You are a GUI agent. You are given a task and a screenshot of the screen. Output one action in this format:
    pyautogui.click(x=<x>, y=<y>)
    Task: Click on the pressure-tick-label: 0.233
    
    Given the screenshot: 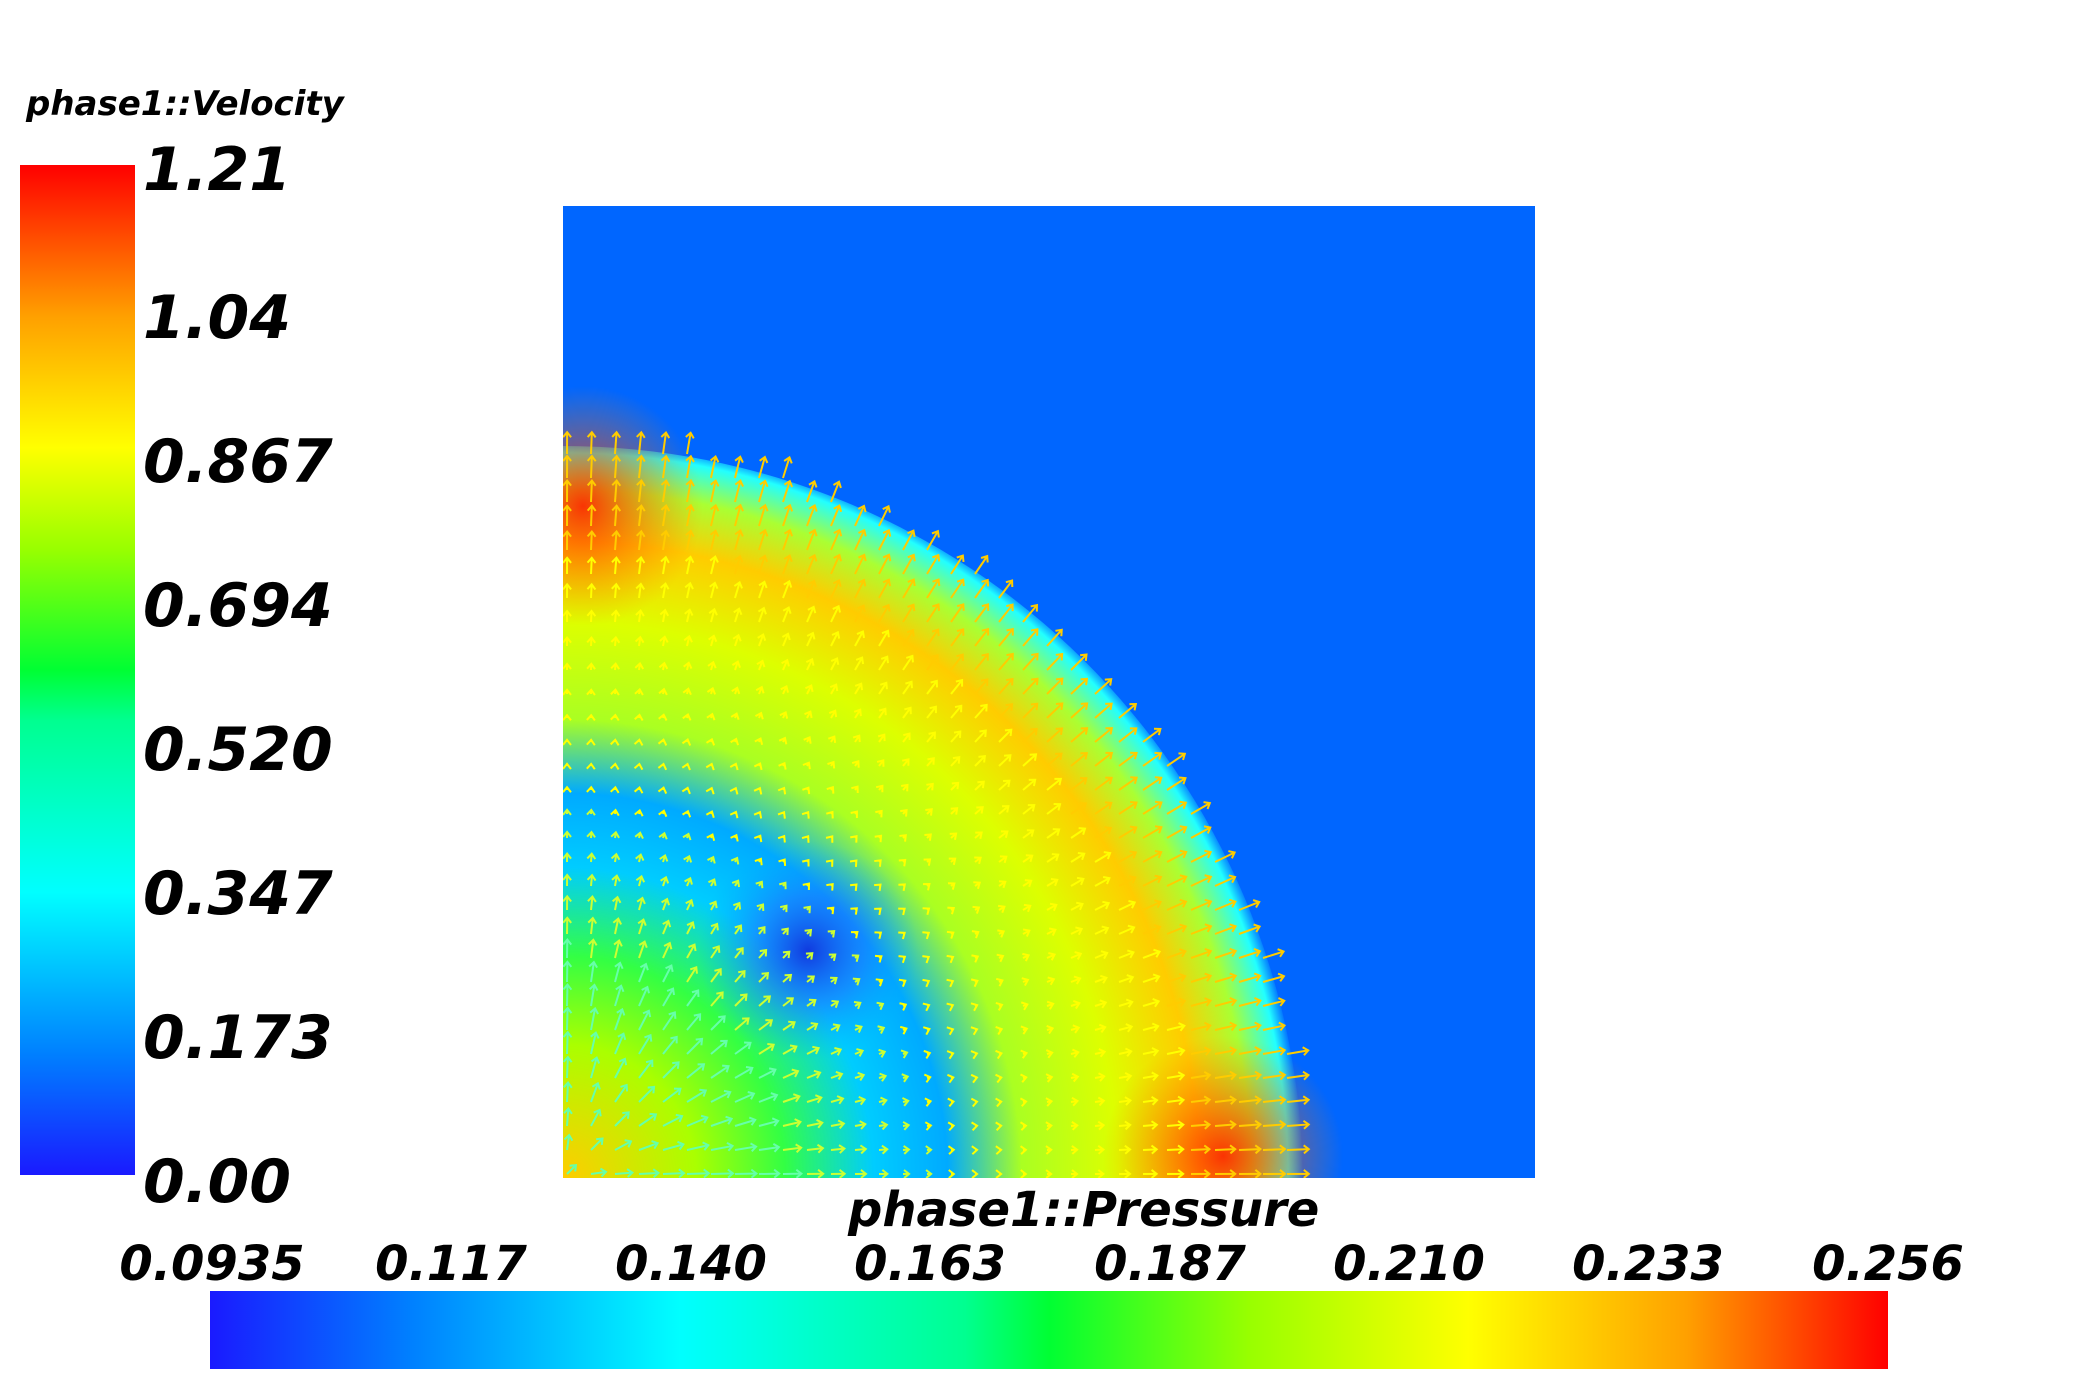 What is the action you would take?
    pyautogui.click(x=1648, y=1264)
    